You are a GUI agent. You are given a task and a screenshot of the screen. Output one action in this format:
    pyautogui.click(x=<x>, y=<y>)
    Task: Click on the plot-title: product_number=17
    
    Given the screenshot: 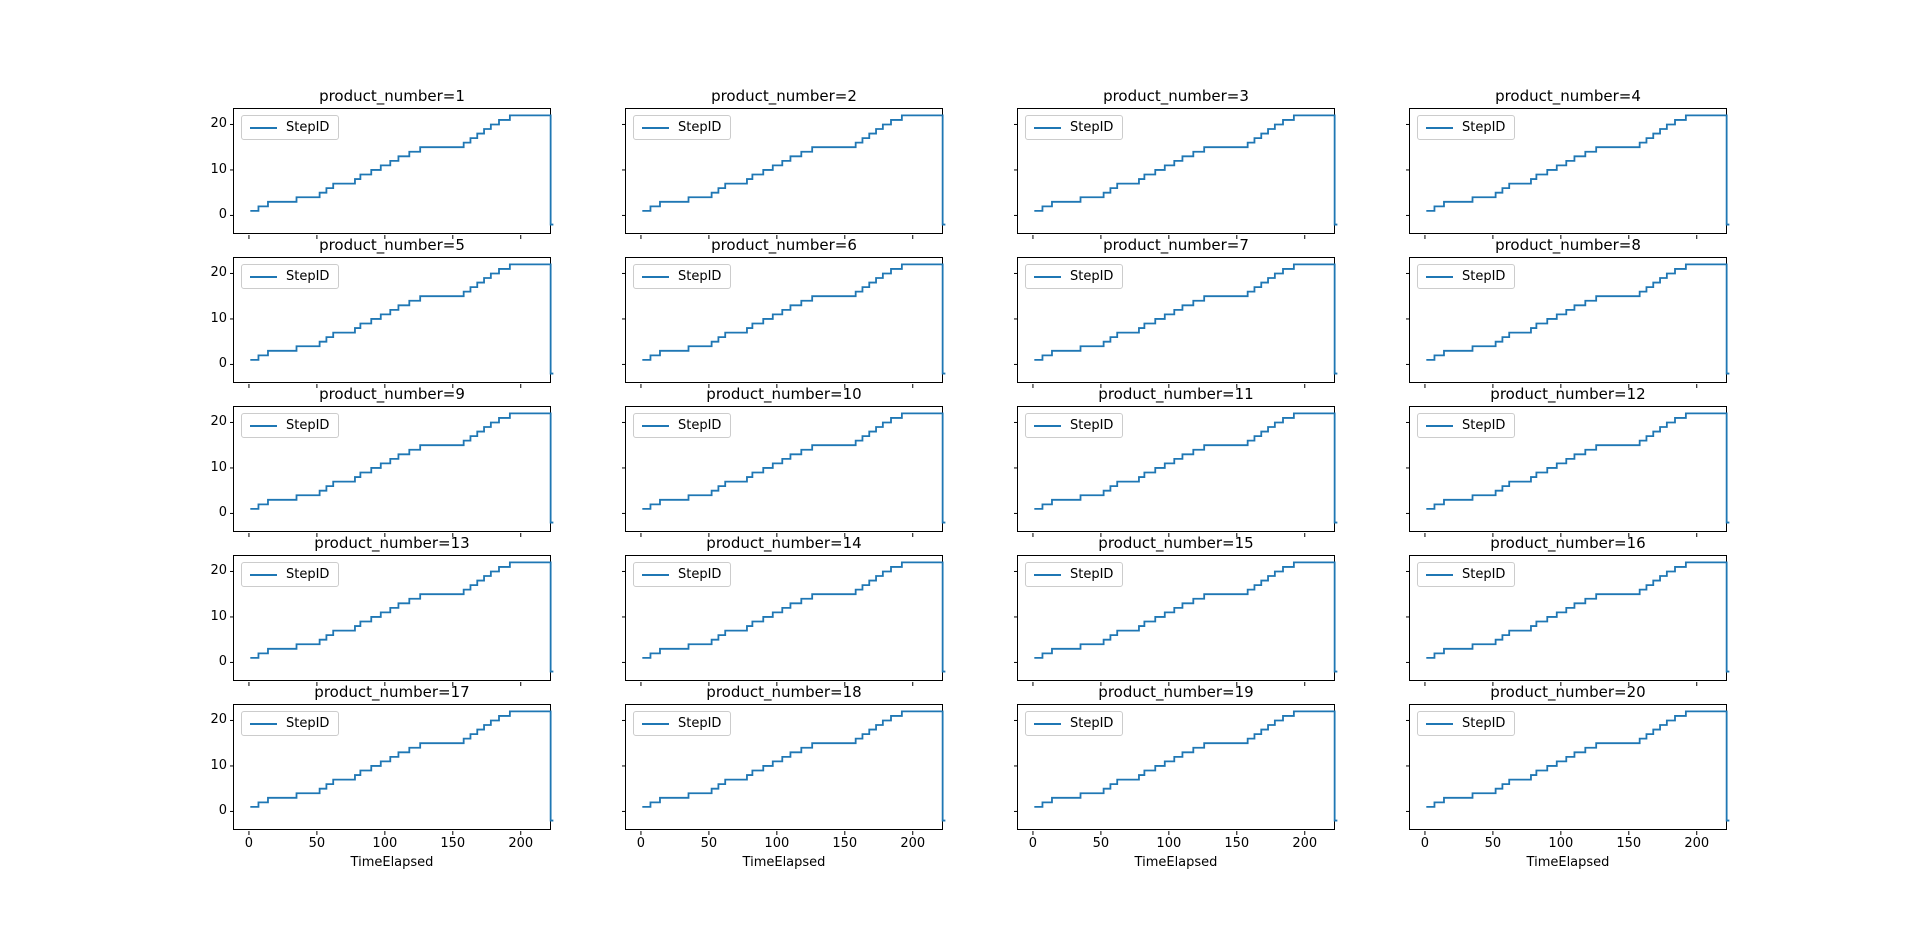 What is the action you would take?
    pyautogui.click(x=392, y=692)
    